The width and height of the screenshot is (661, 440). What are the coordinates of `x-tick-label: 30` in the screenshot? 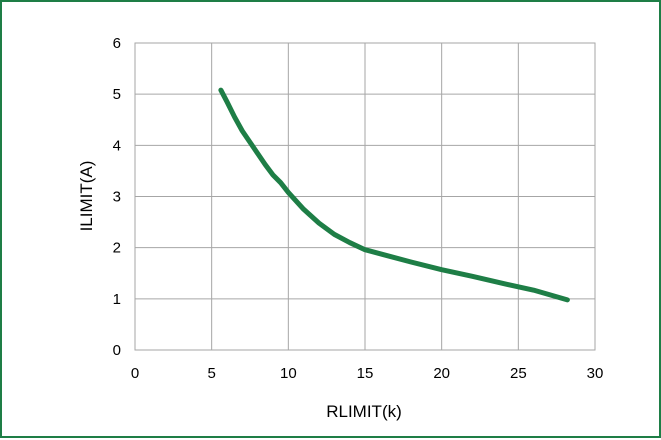 It's located at (595, 373).